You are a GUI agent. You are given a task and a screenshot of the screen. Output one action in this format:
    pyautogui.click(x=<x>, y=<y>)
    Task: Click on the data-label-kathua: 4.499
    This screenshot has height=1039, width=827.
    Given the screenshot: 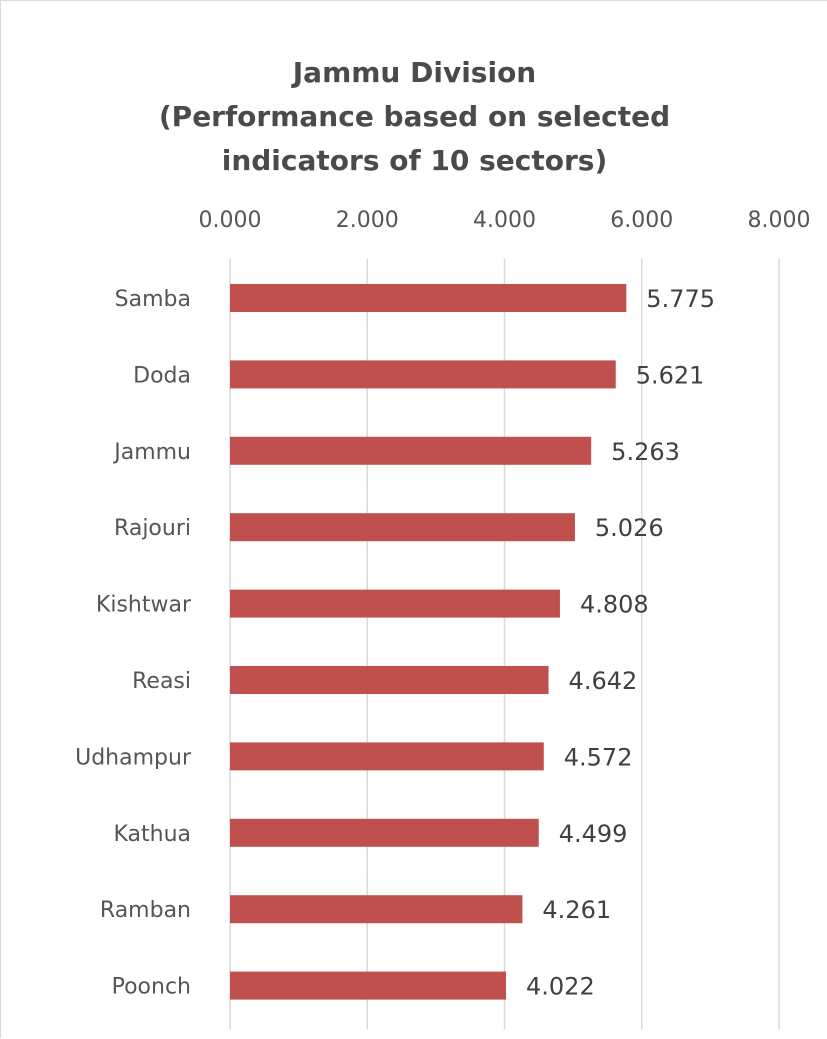 What is the action you would take?
    pyautogui.click(x=593, y=834)
    